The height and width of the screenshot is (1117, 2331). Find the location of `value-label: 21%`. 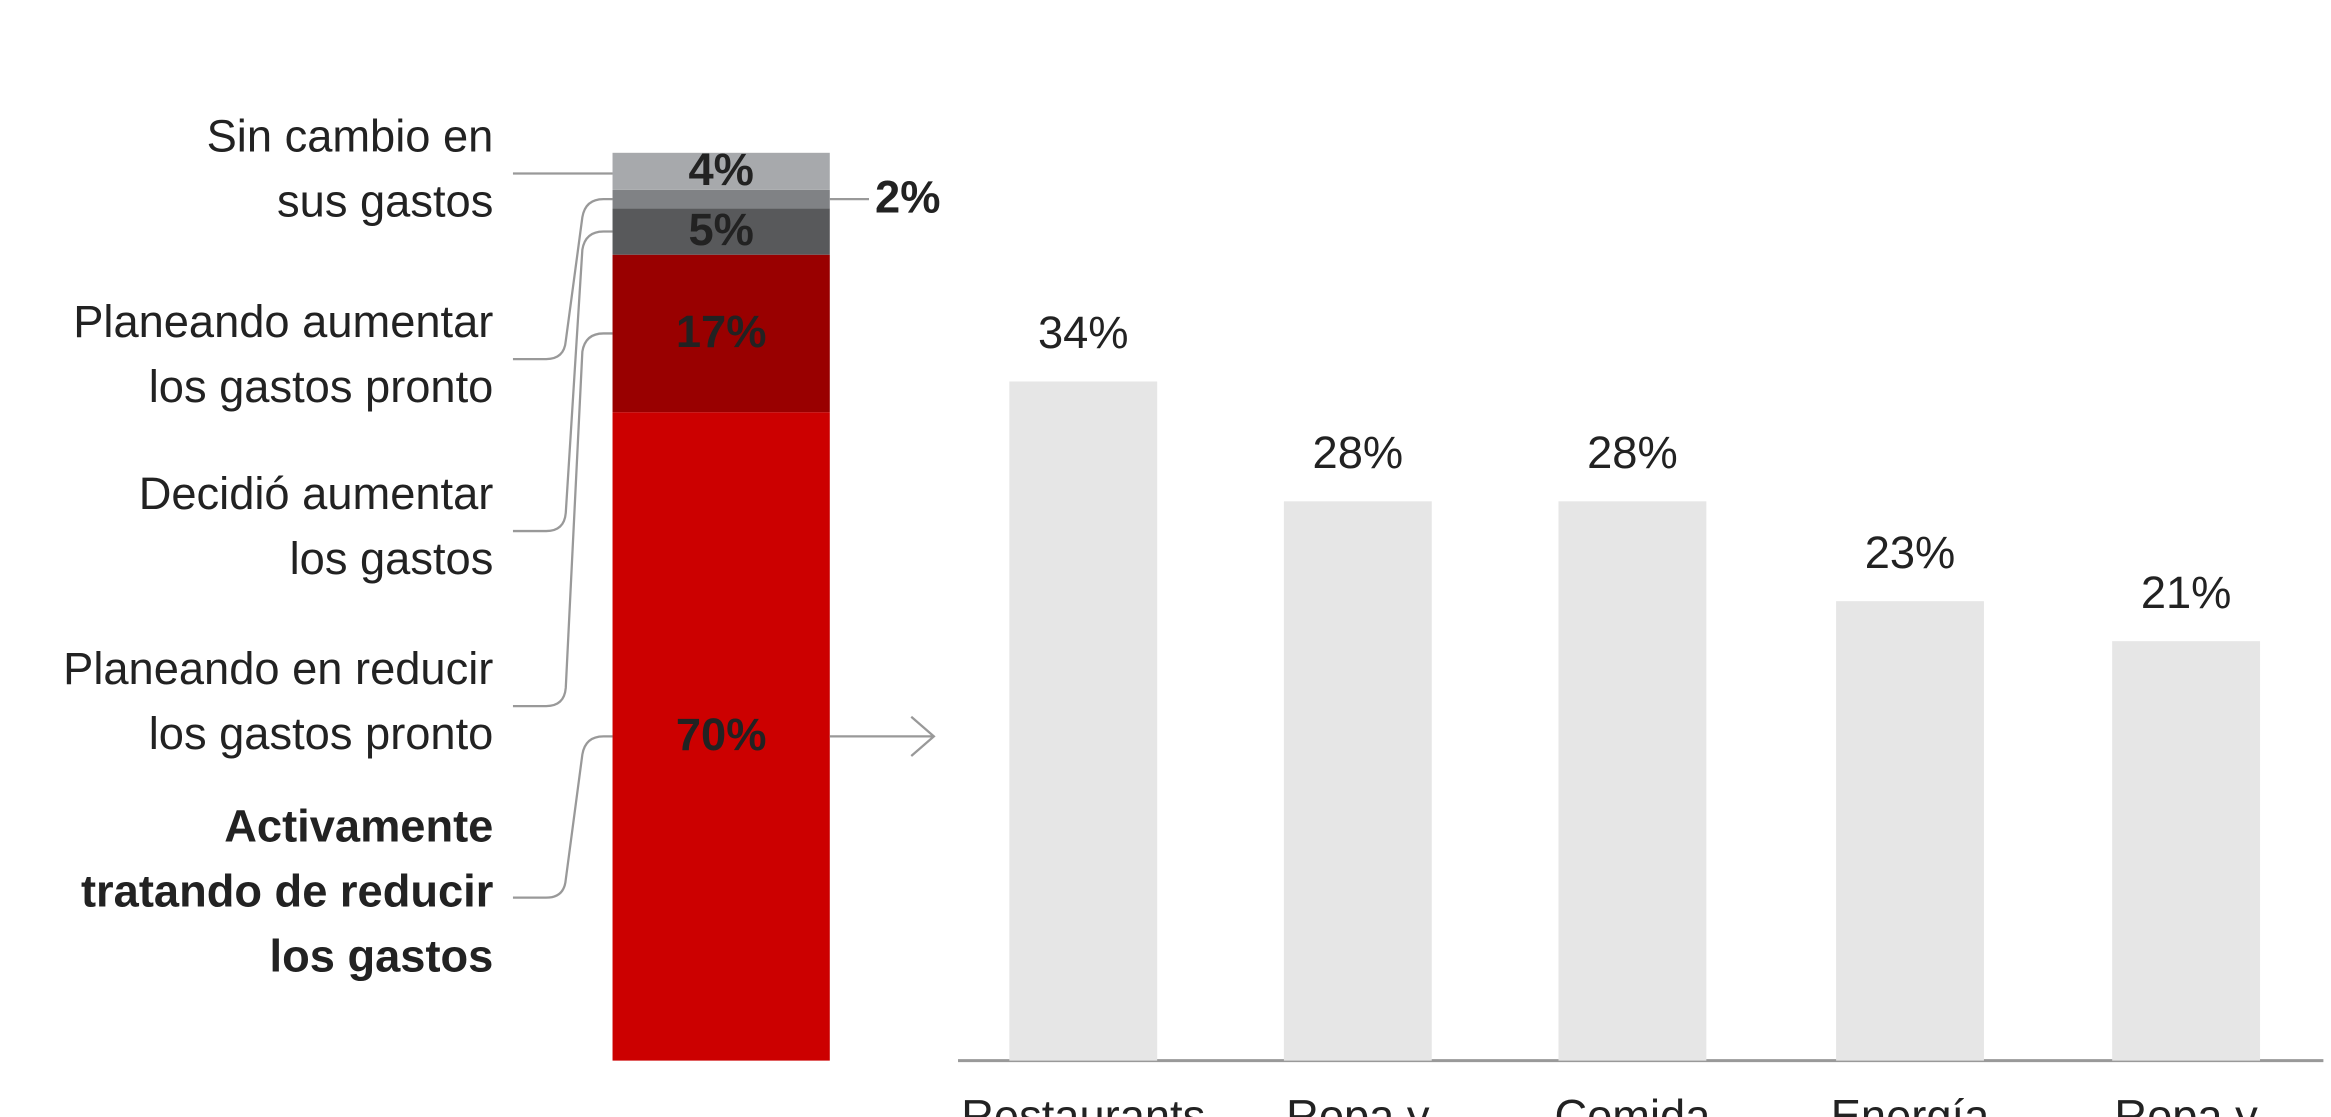

value-label: 21% is located at coordinates (2186, 592).